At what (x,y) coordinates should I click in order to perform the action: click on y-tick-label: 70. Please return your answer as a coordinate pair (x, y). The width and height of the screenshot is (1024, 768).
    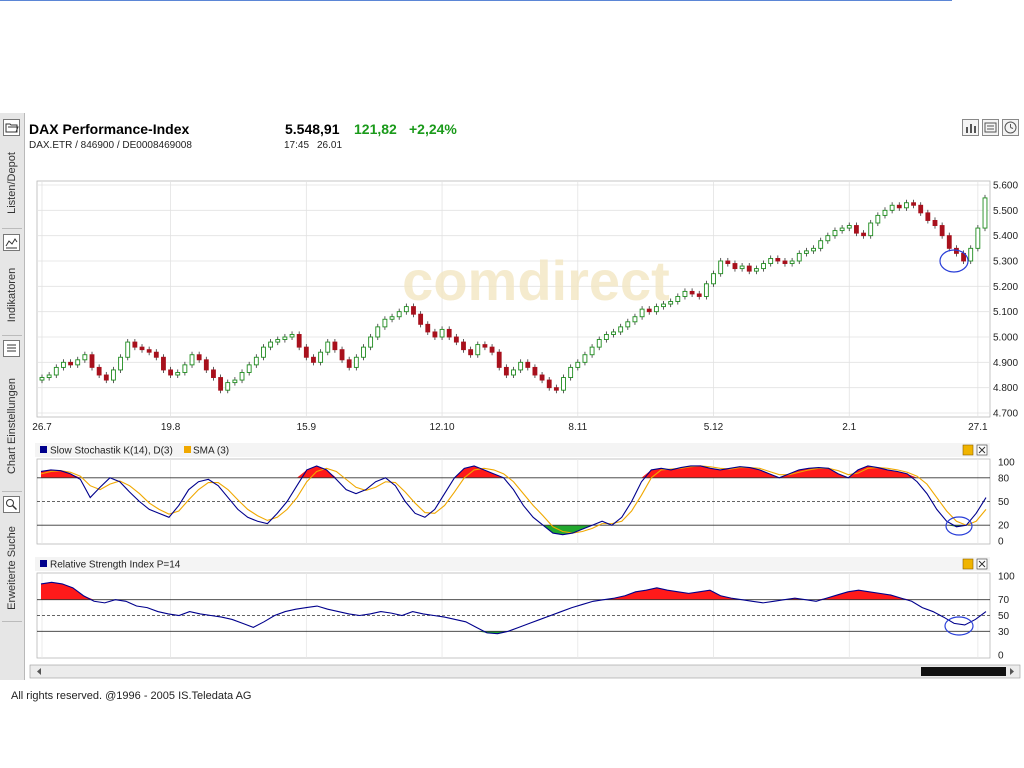
    Looking at the image, I should click on (1004, 600).